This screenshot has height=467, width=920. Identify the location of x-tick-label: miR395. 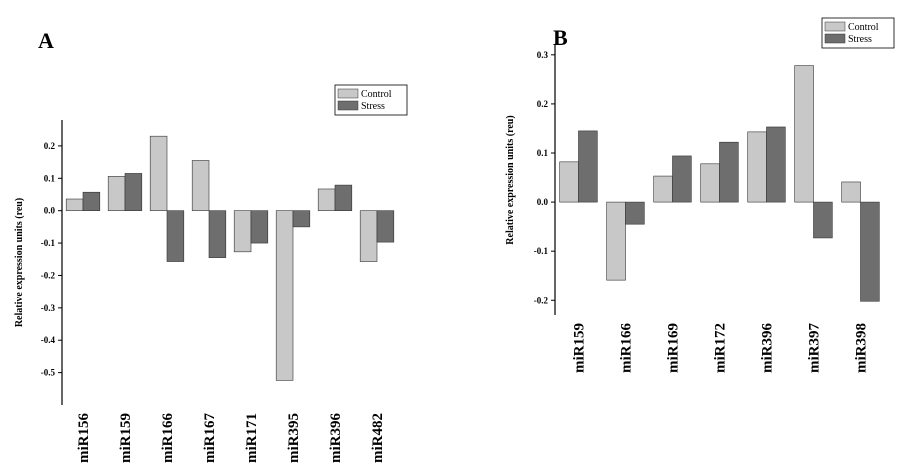
(294, 438).